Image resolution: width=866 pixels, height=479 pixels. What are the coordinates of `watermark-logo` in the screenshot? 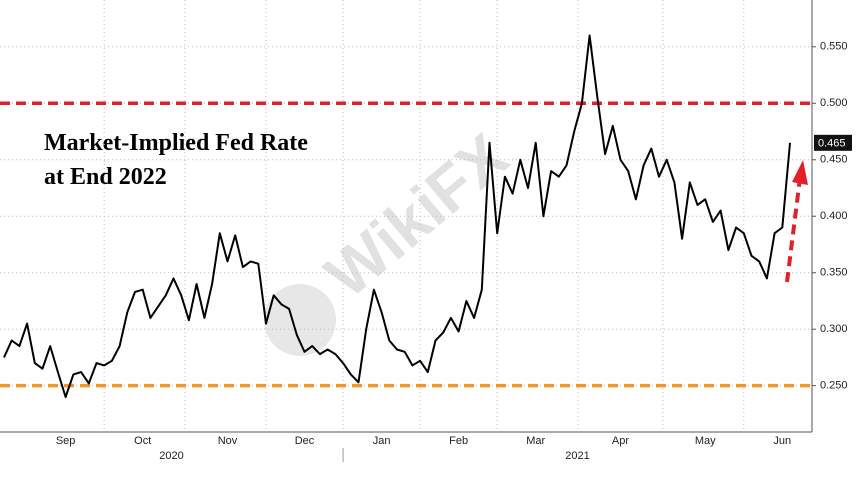 It's located at (300, 320).